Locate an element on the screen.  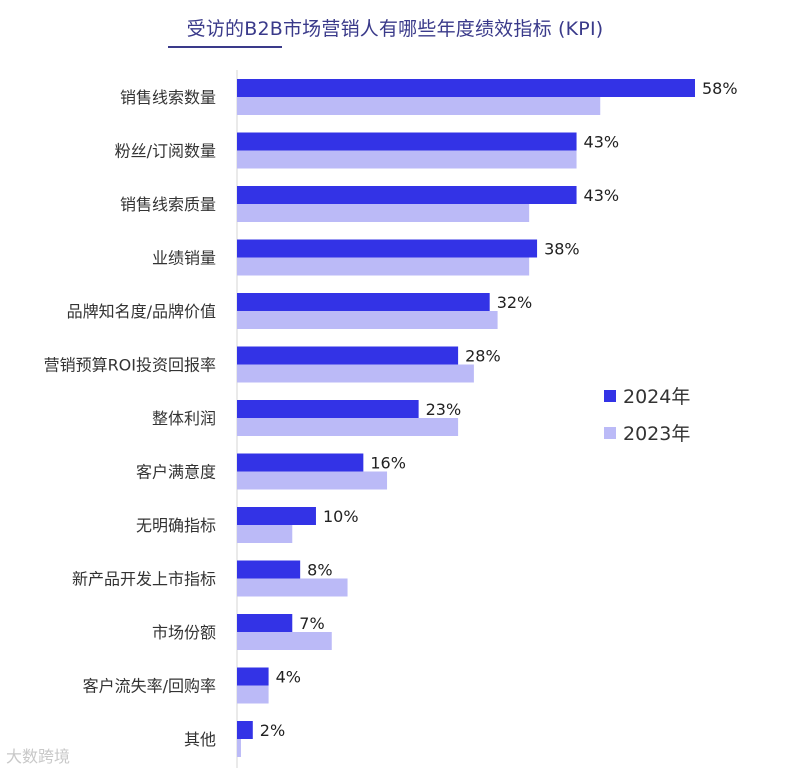
value-label-2024: 8% is located at coordinates (319, 570).